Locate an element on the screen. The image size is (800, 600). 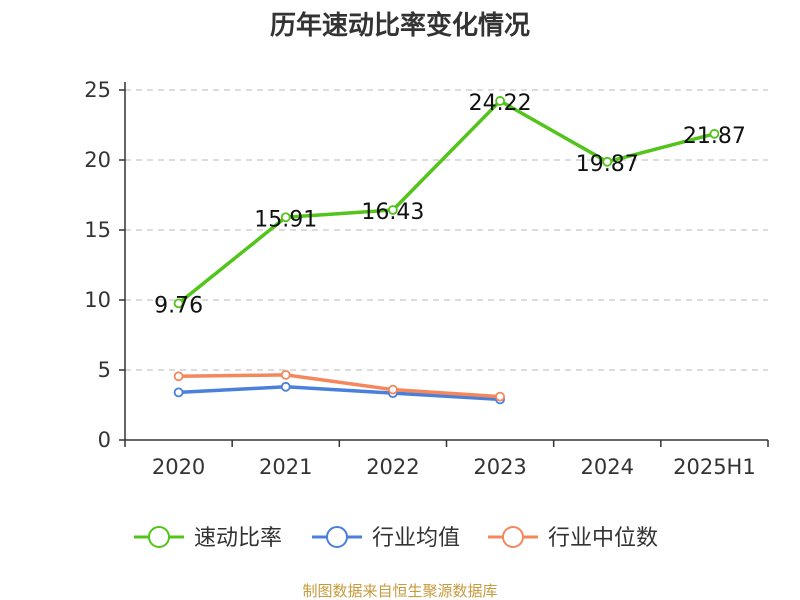
y-tick-label: 15 is located at coordinates (97, 230).